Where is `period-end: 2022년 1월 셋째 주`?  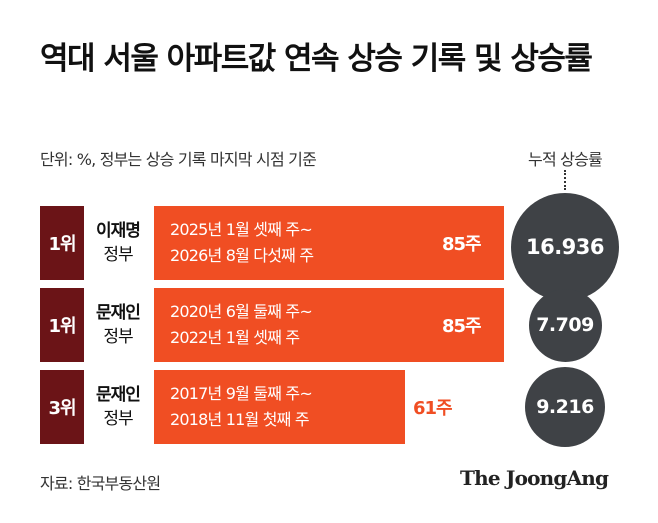 period-end: 2022년 1월 셋째 주 is located at coordinates (235, 337).